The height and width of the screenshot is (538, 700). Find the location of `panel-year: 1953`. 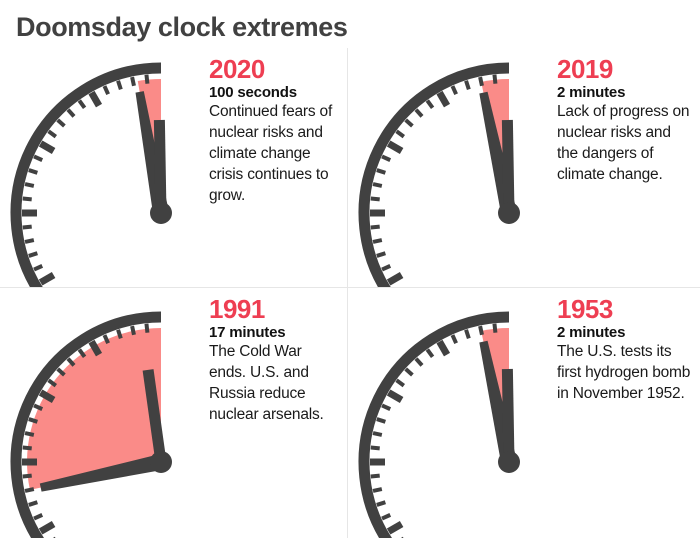

panel-year: 1953 is located at coordinates (585, 309).